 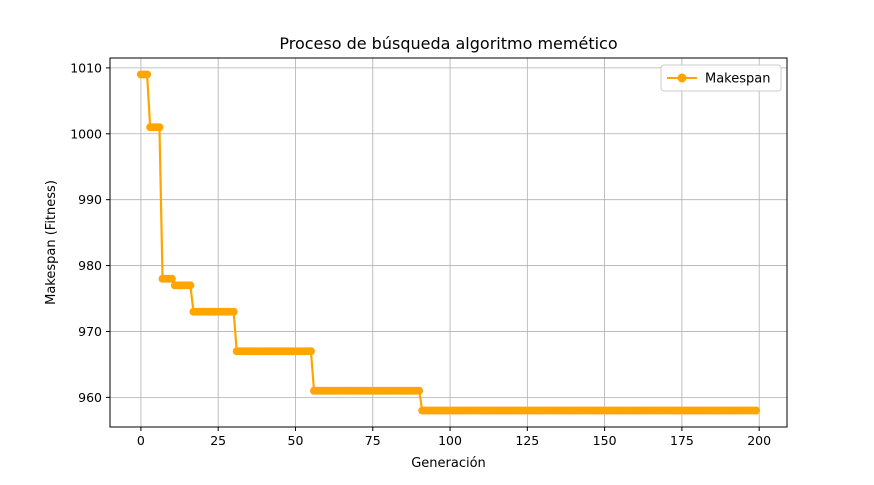 I want to click on x-axis-label: Generación, so click(x=448, y=463).